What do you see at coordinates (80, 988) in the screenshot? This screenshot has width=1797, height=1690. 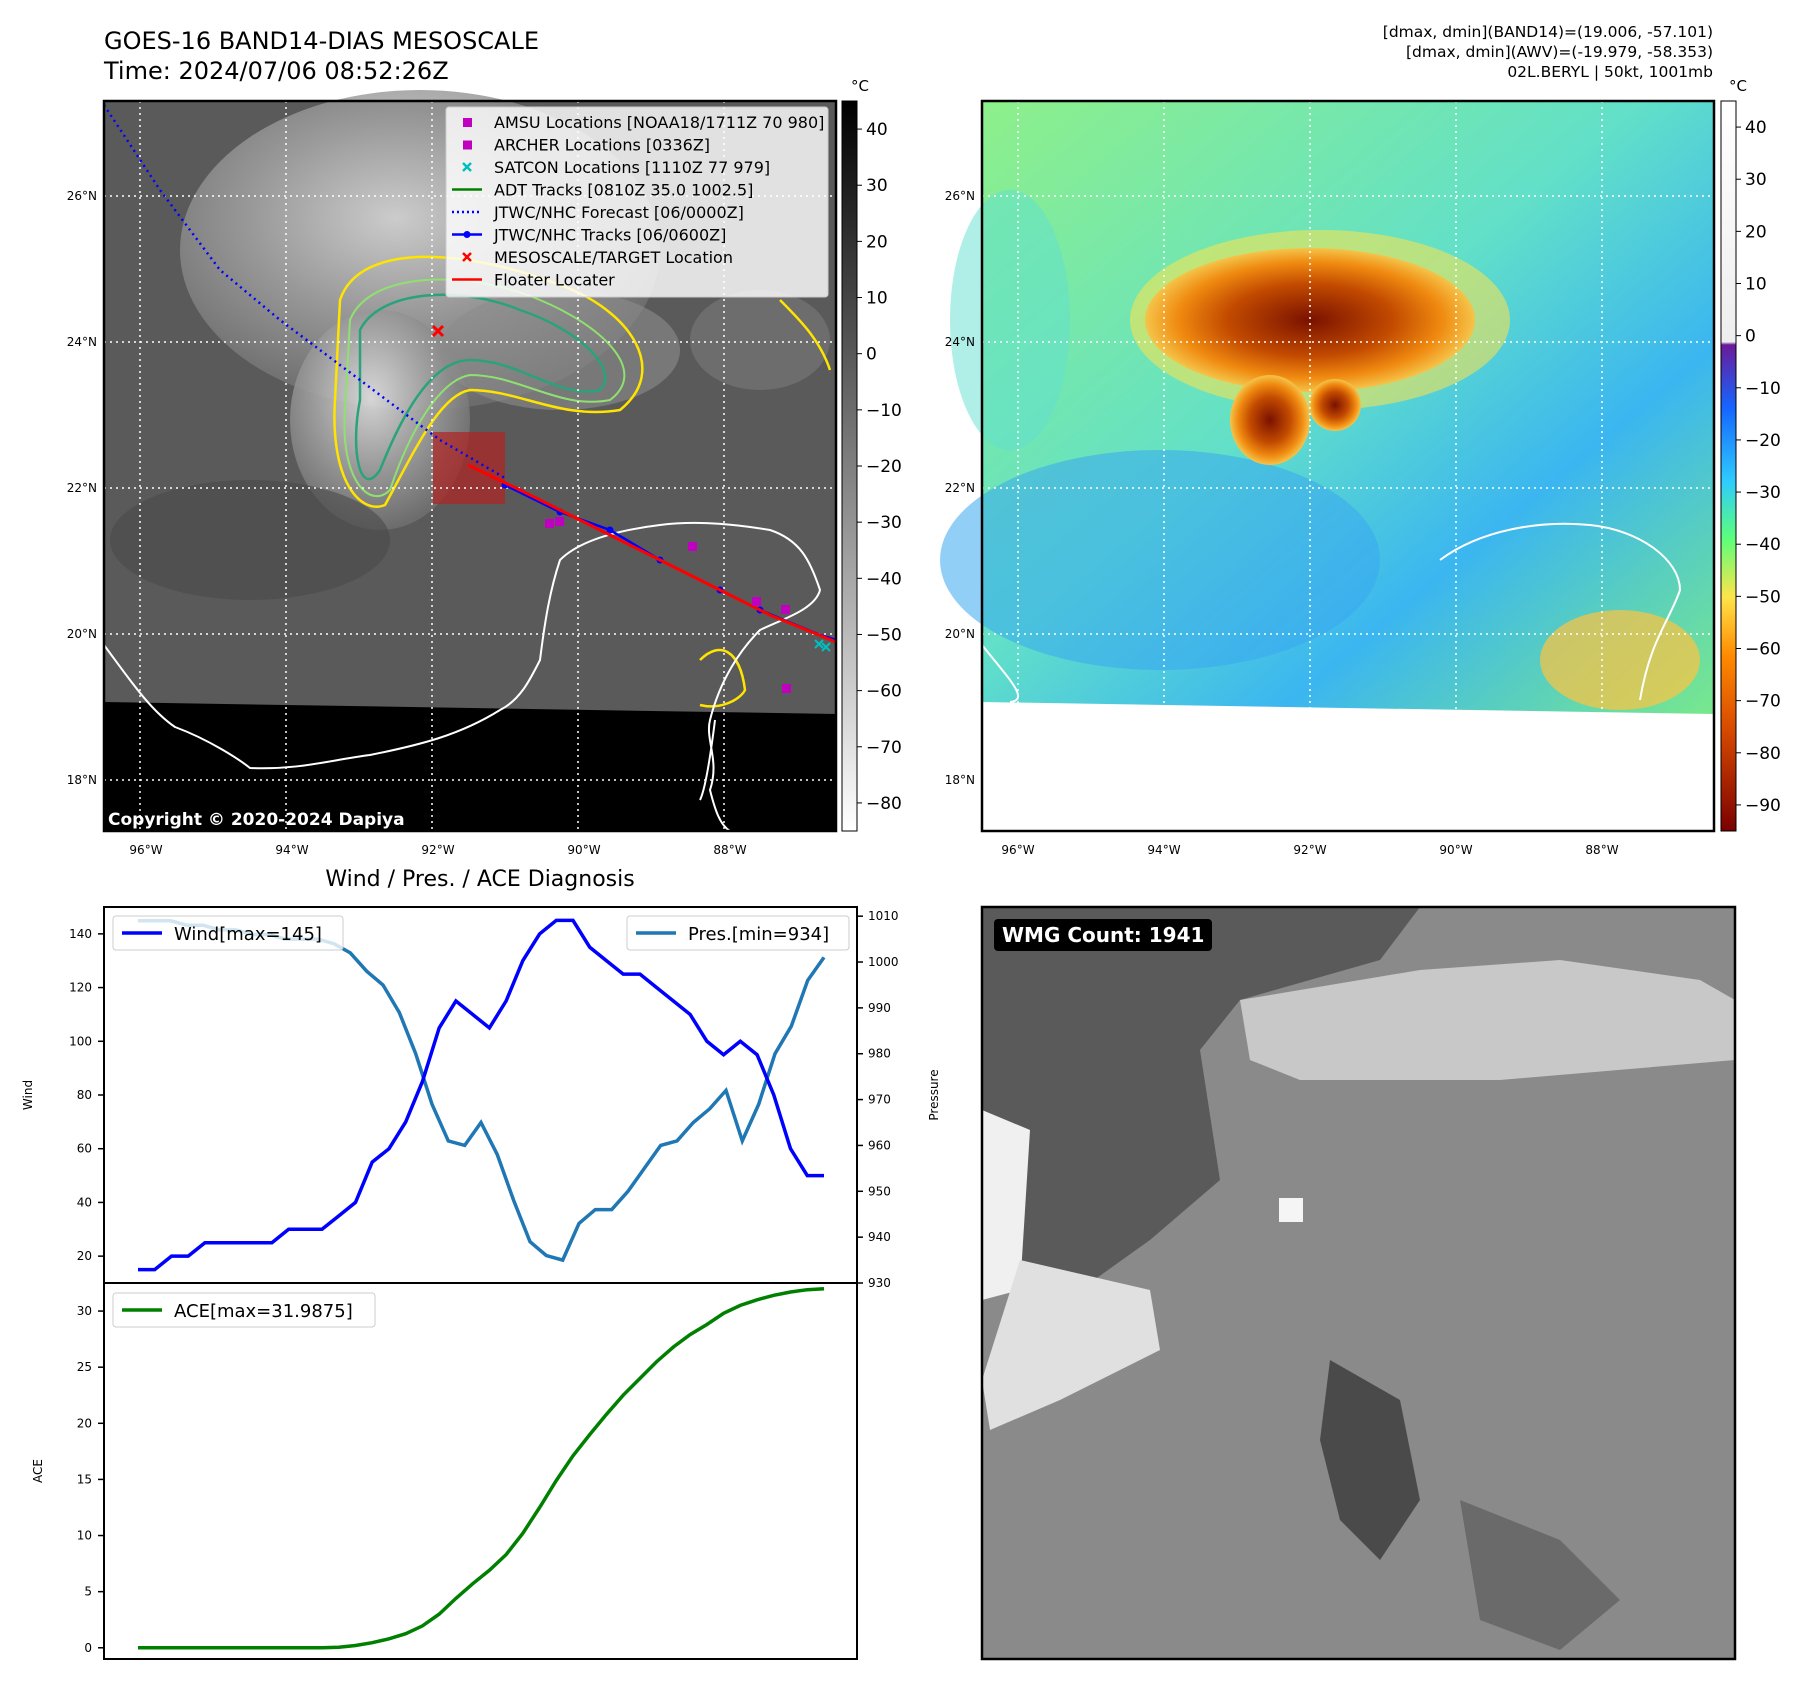 I see `wind-tick-label: 120` at bounding box center [80, 988].